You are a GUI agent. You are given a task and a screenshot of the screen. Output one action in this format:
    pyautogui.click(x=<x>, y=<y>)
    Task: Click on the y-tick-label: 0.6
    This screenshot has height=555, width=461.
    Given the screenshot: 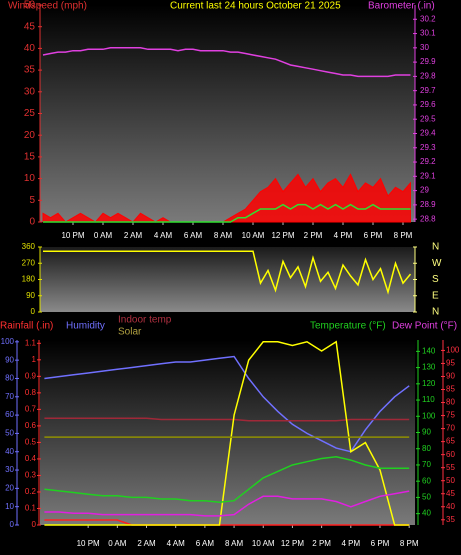 What is the action you would take?
    pyautogui.click(x=31, y=425)
    